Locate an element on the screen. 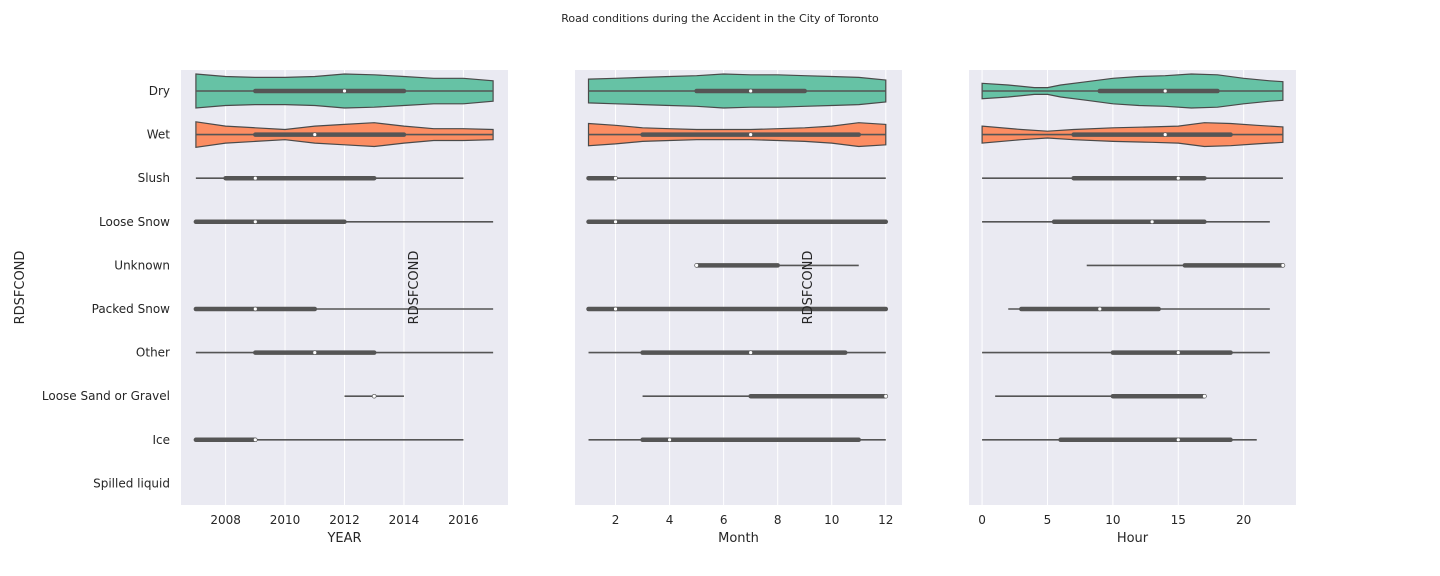  x-tick-label: 6 is located at coordinates (724, 520).